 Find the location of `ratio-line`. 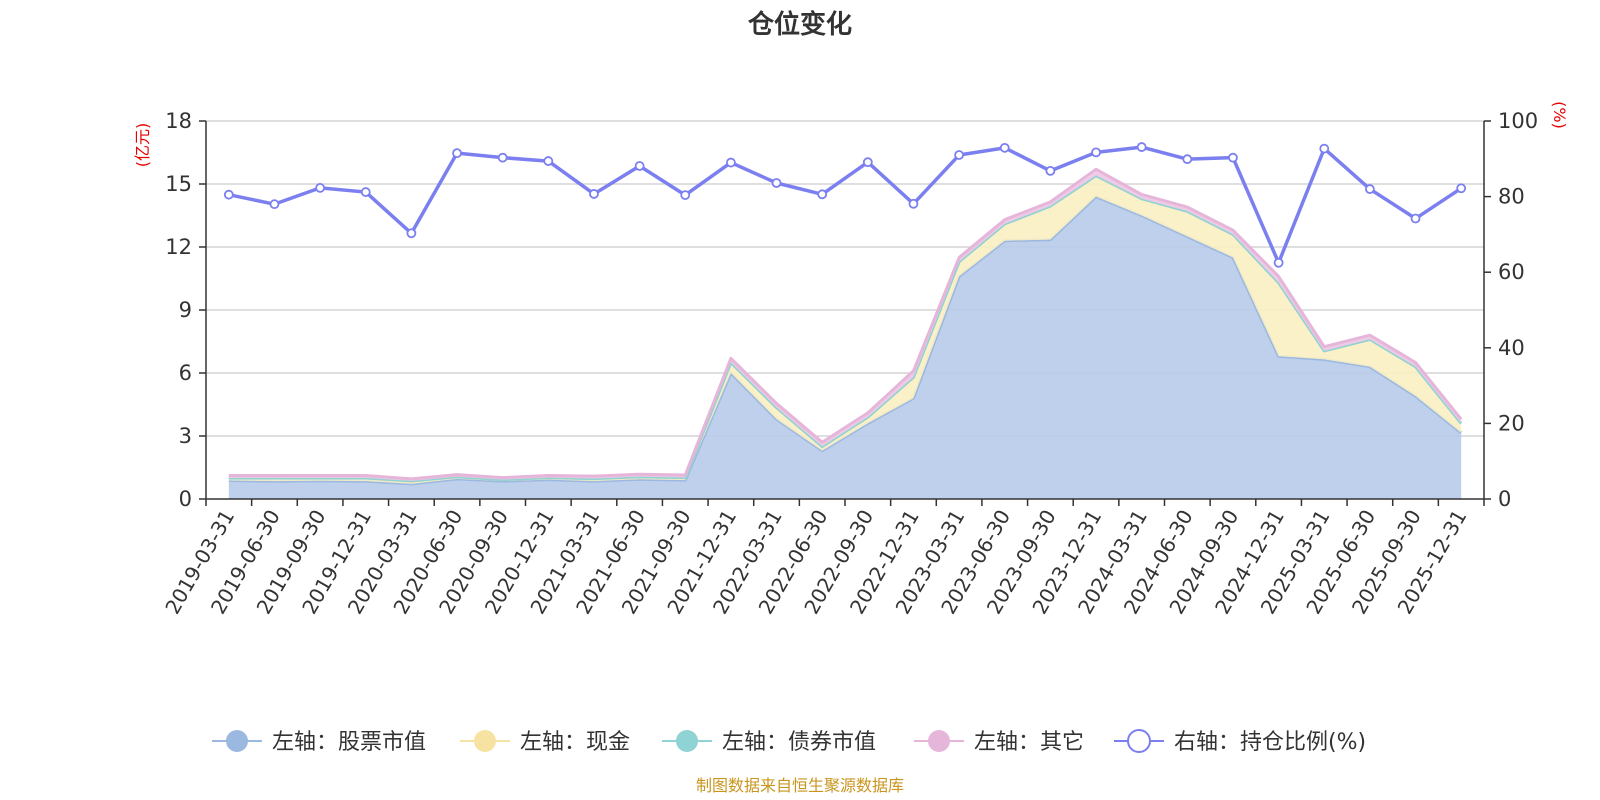

ratio-line is located at coordinates (845, 205).